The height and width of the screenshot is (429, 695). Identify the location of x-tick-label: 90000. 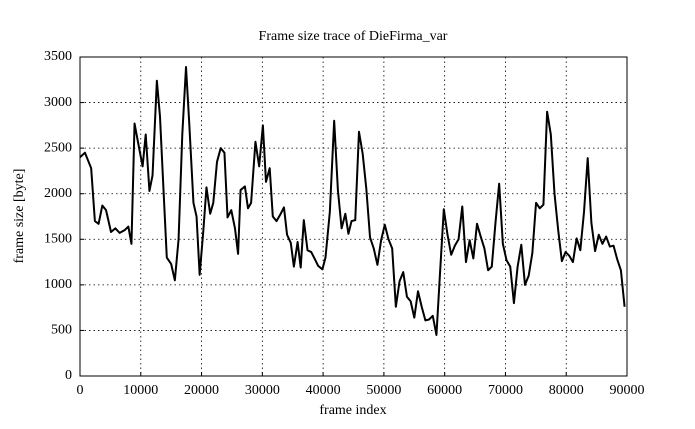
(627, 390).